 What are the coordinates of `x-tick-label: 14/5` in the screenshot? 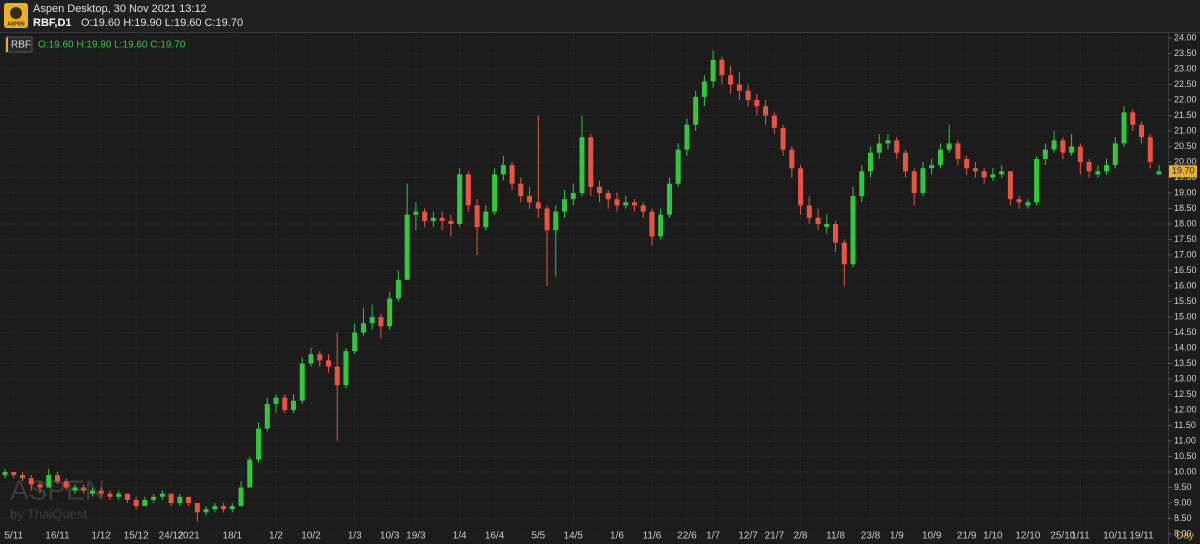 It's located at (574, 536).